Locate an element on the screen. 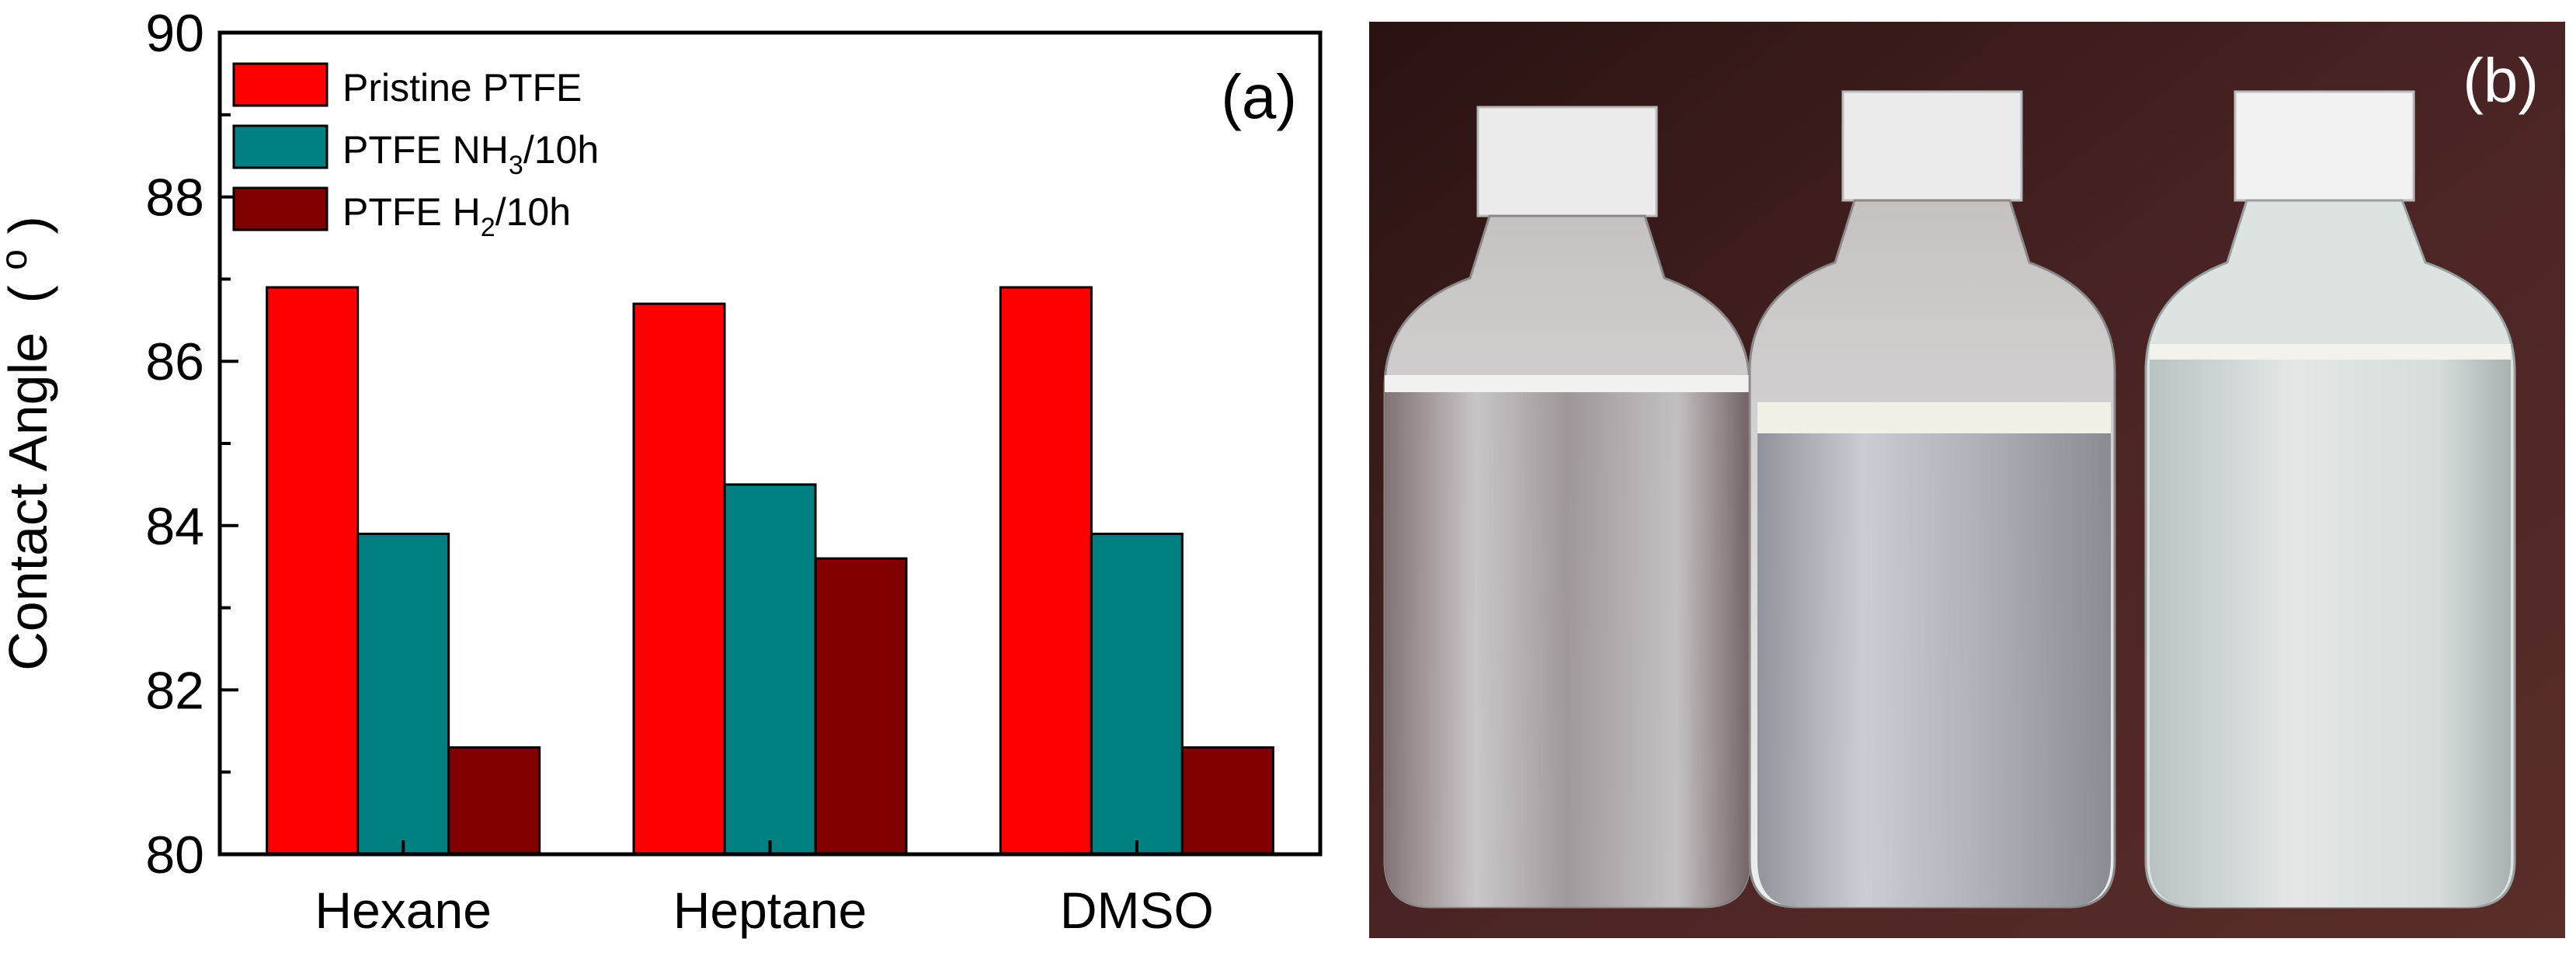 The image size is (2576, 956). legend-label-1: Pristine PTFE is located at coordinates (462, 88).